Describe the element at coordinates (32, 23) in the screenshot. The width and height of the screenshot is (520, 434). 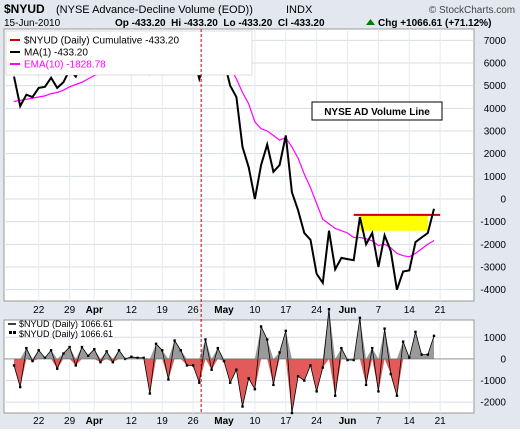
I see `chart-date: 15-Jun-2010` at that location.